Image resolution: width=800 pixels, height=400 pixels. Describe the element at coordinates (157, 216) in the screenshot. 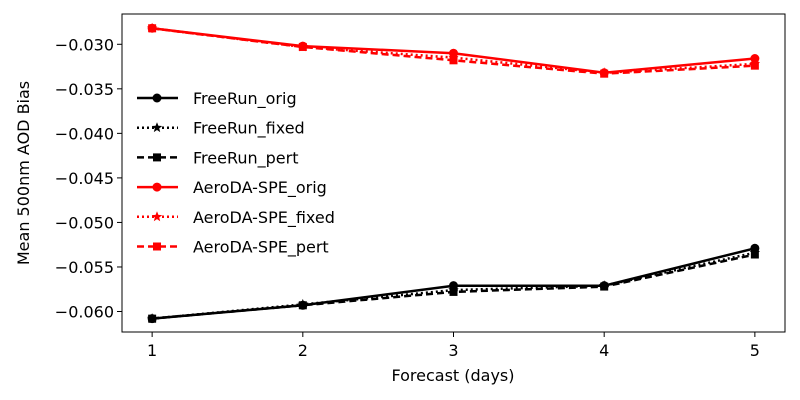

I see `legend-marker-aeroda-spe-fixed` at that location.